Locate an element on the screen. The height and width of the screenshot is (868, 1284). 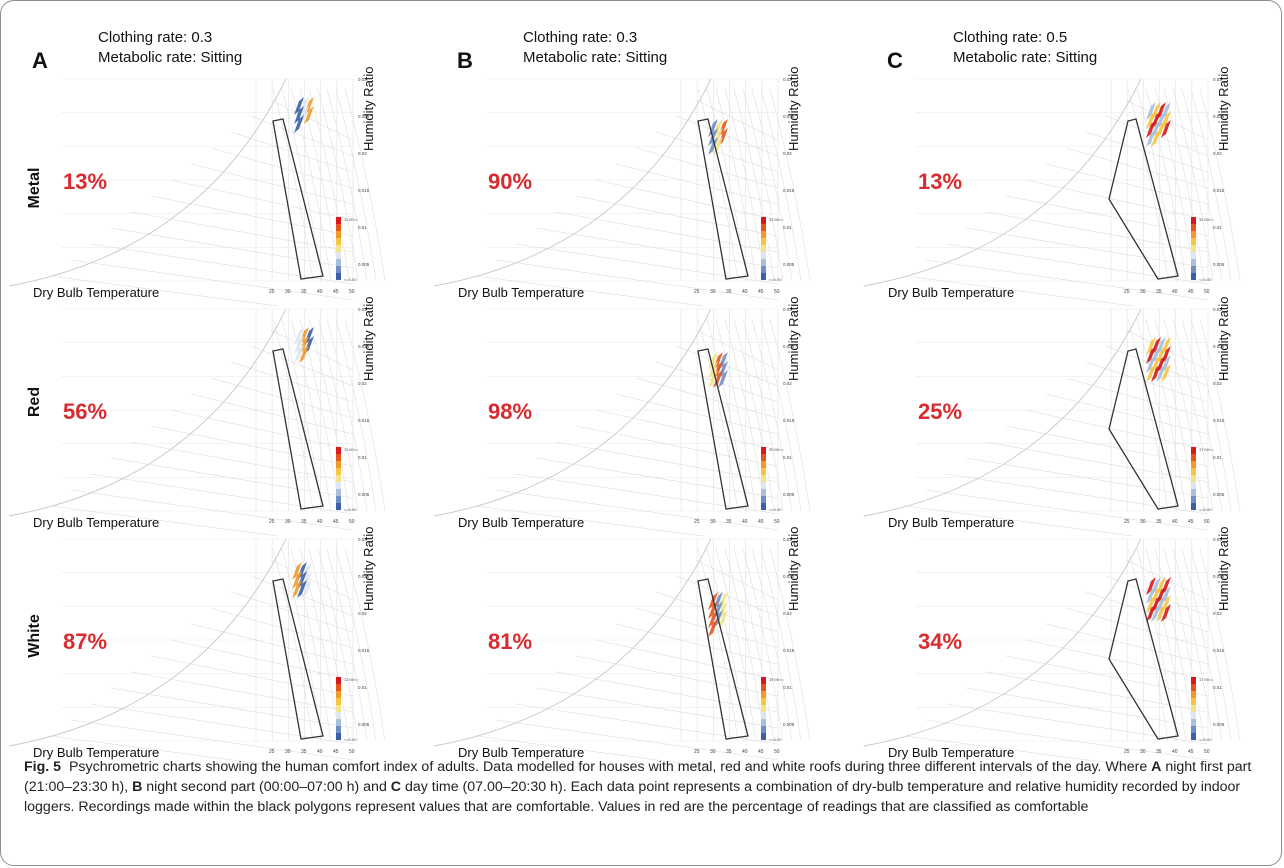
column-letter-b: B is located at coordinates (465, 60).